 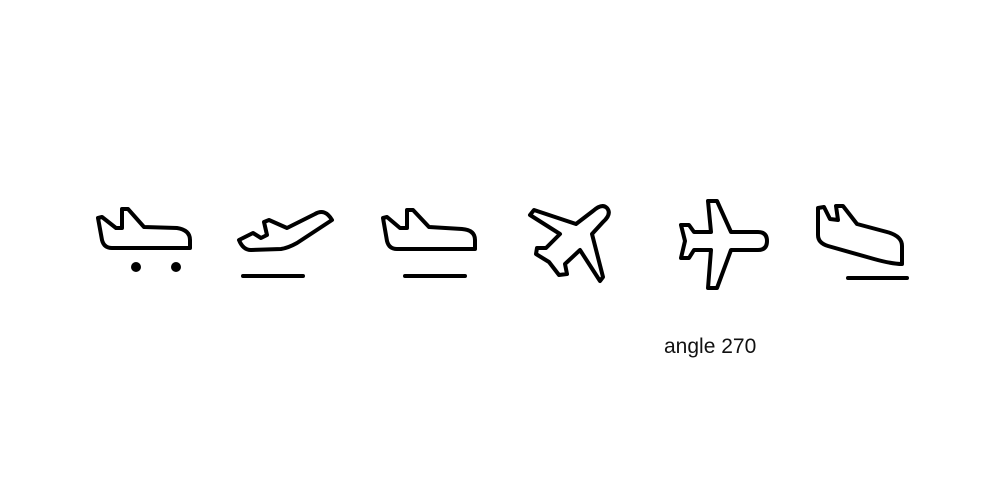 I want to click on airplane-diagonal-icon, so click(x=570, y=240).